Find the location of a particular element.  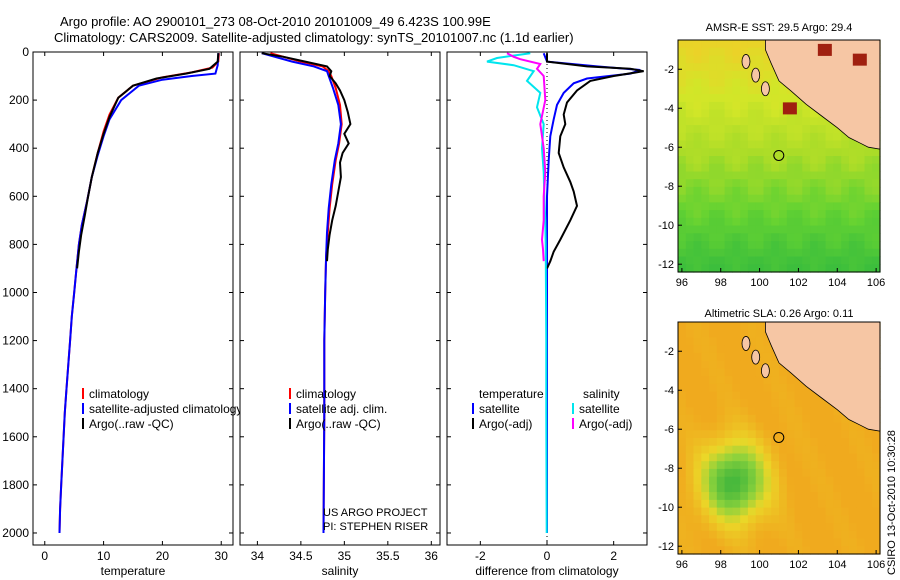

depth-tick-label: 1400 is located at coordinates (15, 389).